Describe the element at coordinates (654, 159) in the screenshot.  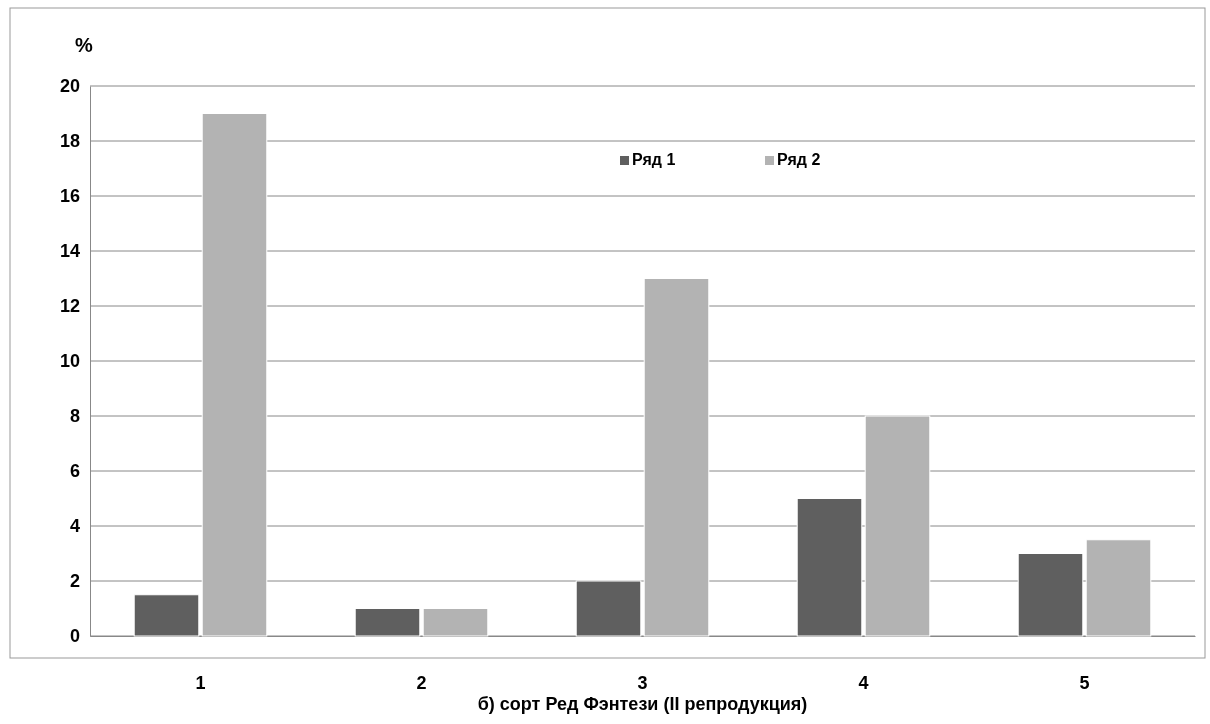
I see `legend-label: Ряд 1` at that location.